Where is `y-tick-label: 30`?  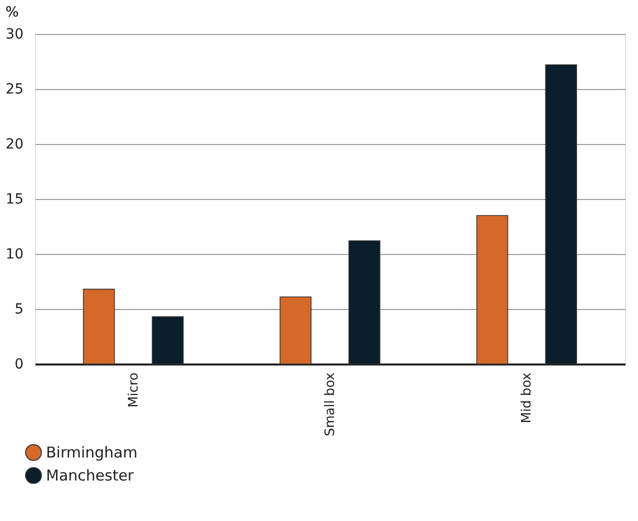 y-tick-label: 30 is located at coordinates (15, 34).